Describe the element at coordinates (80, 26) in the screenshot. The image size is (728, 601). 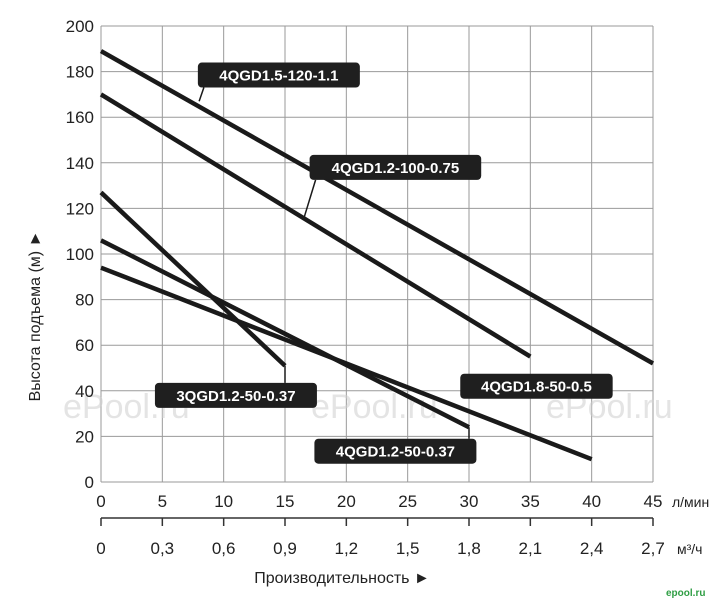
I see `y-tick-label: 200` at that location.